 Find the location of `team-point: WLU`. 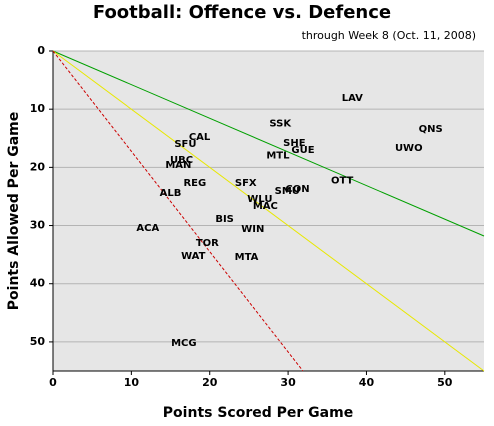

team-point: WLU is located at coordinates (259, 199).